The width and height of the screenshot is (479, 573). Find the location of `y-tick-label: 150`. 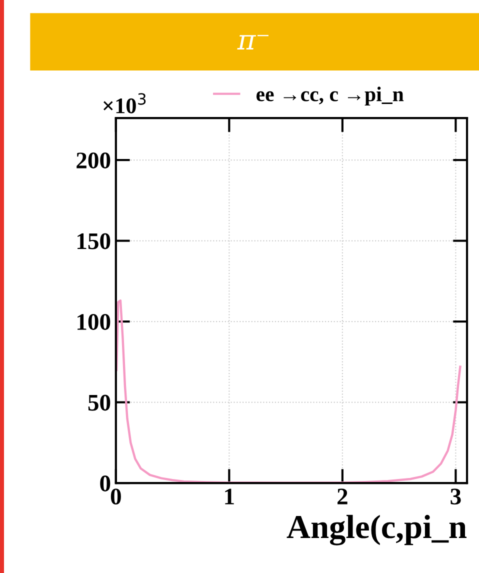

y-tick-label: 150 is located at coordinates (94, 241).